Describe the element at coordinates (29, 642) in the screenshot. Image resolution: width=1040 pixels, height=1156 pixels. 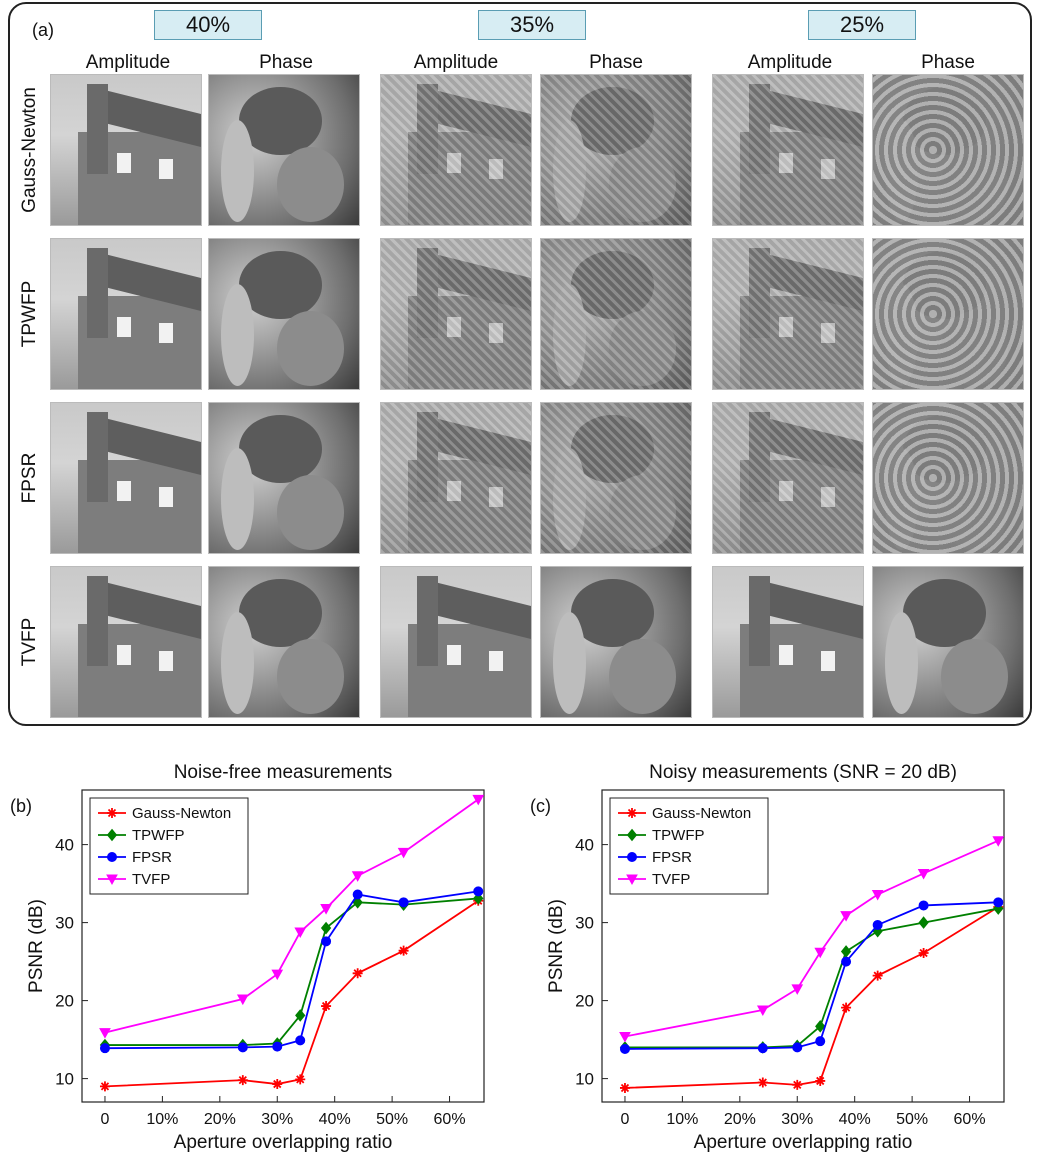
I see `row-label: TVFP` at that location.